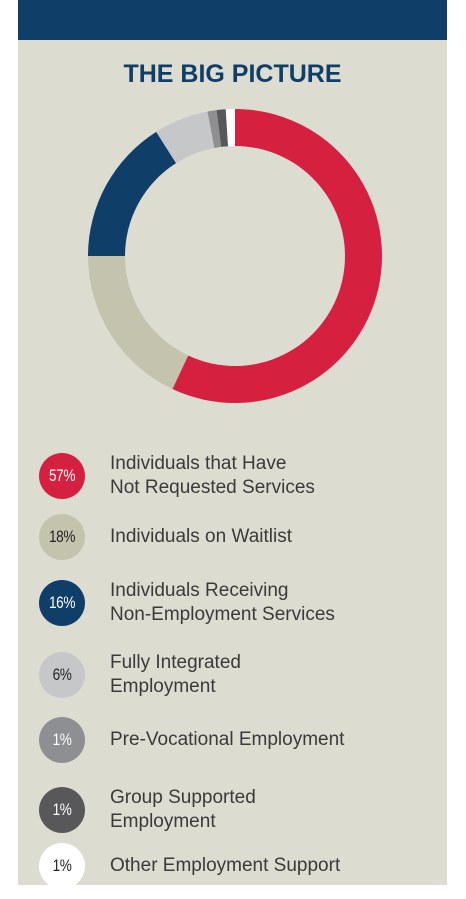 This screenshot has height=899, width=466. What do you see at coordinates (175, 674) in the screenshot?
I see `legend-label: Fully Integrated Employment` at bounding box center [175, 674].